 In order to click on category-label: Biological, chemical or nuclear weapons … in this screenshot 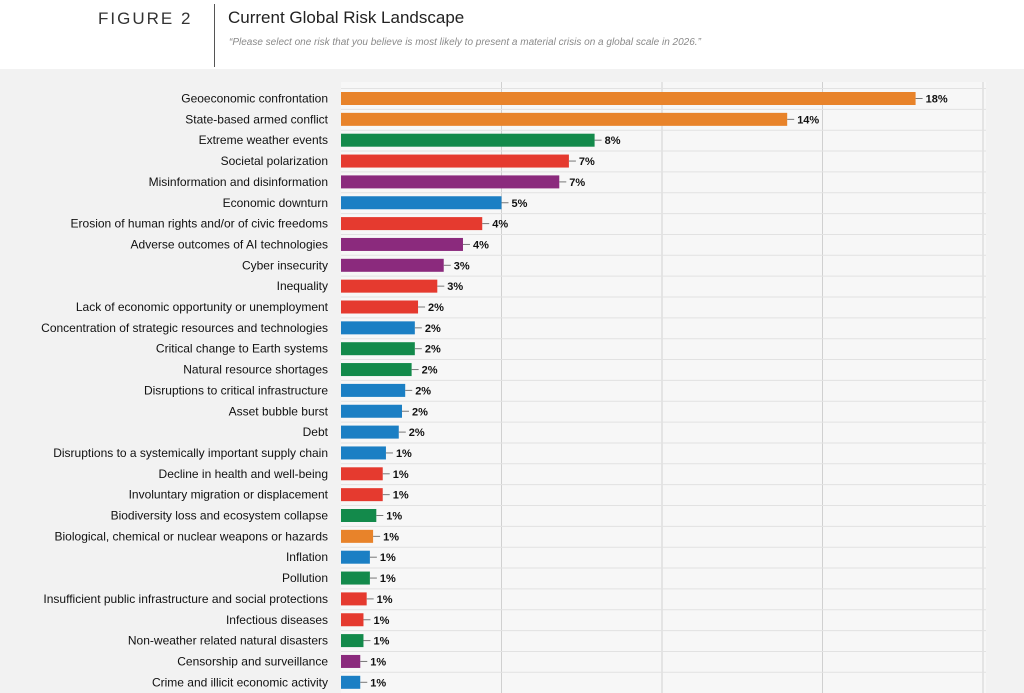, I will do `click(191, 536)`.